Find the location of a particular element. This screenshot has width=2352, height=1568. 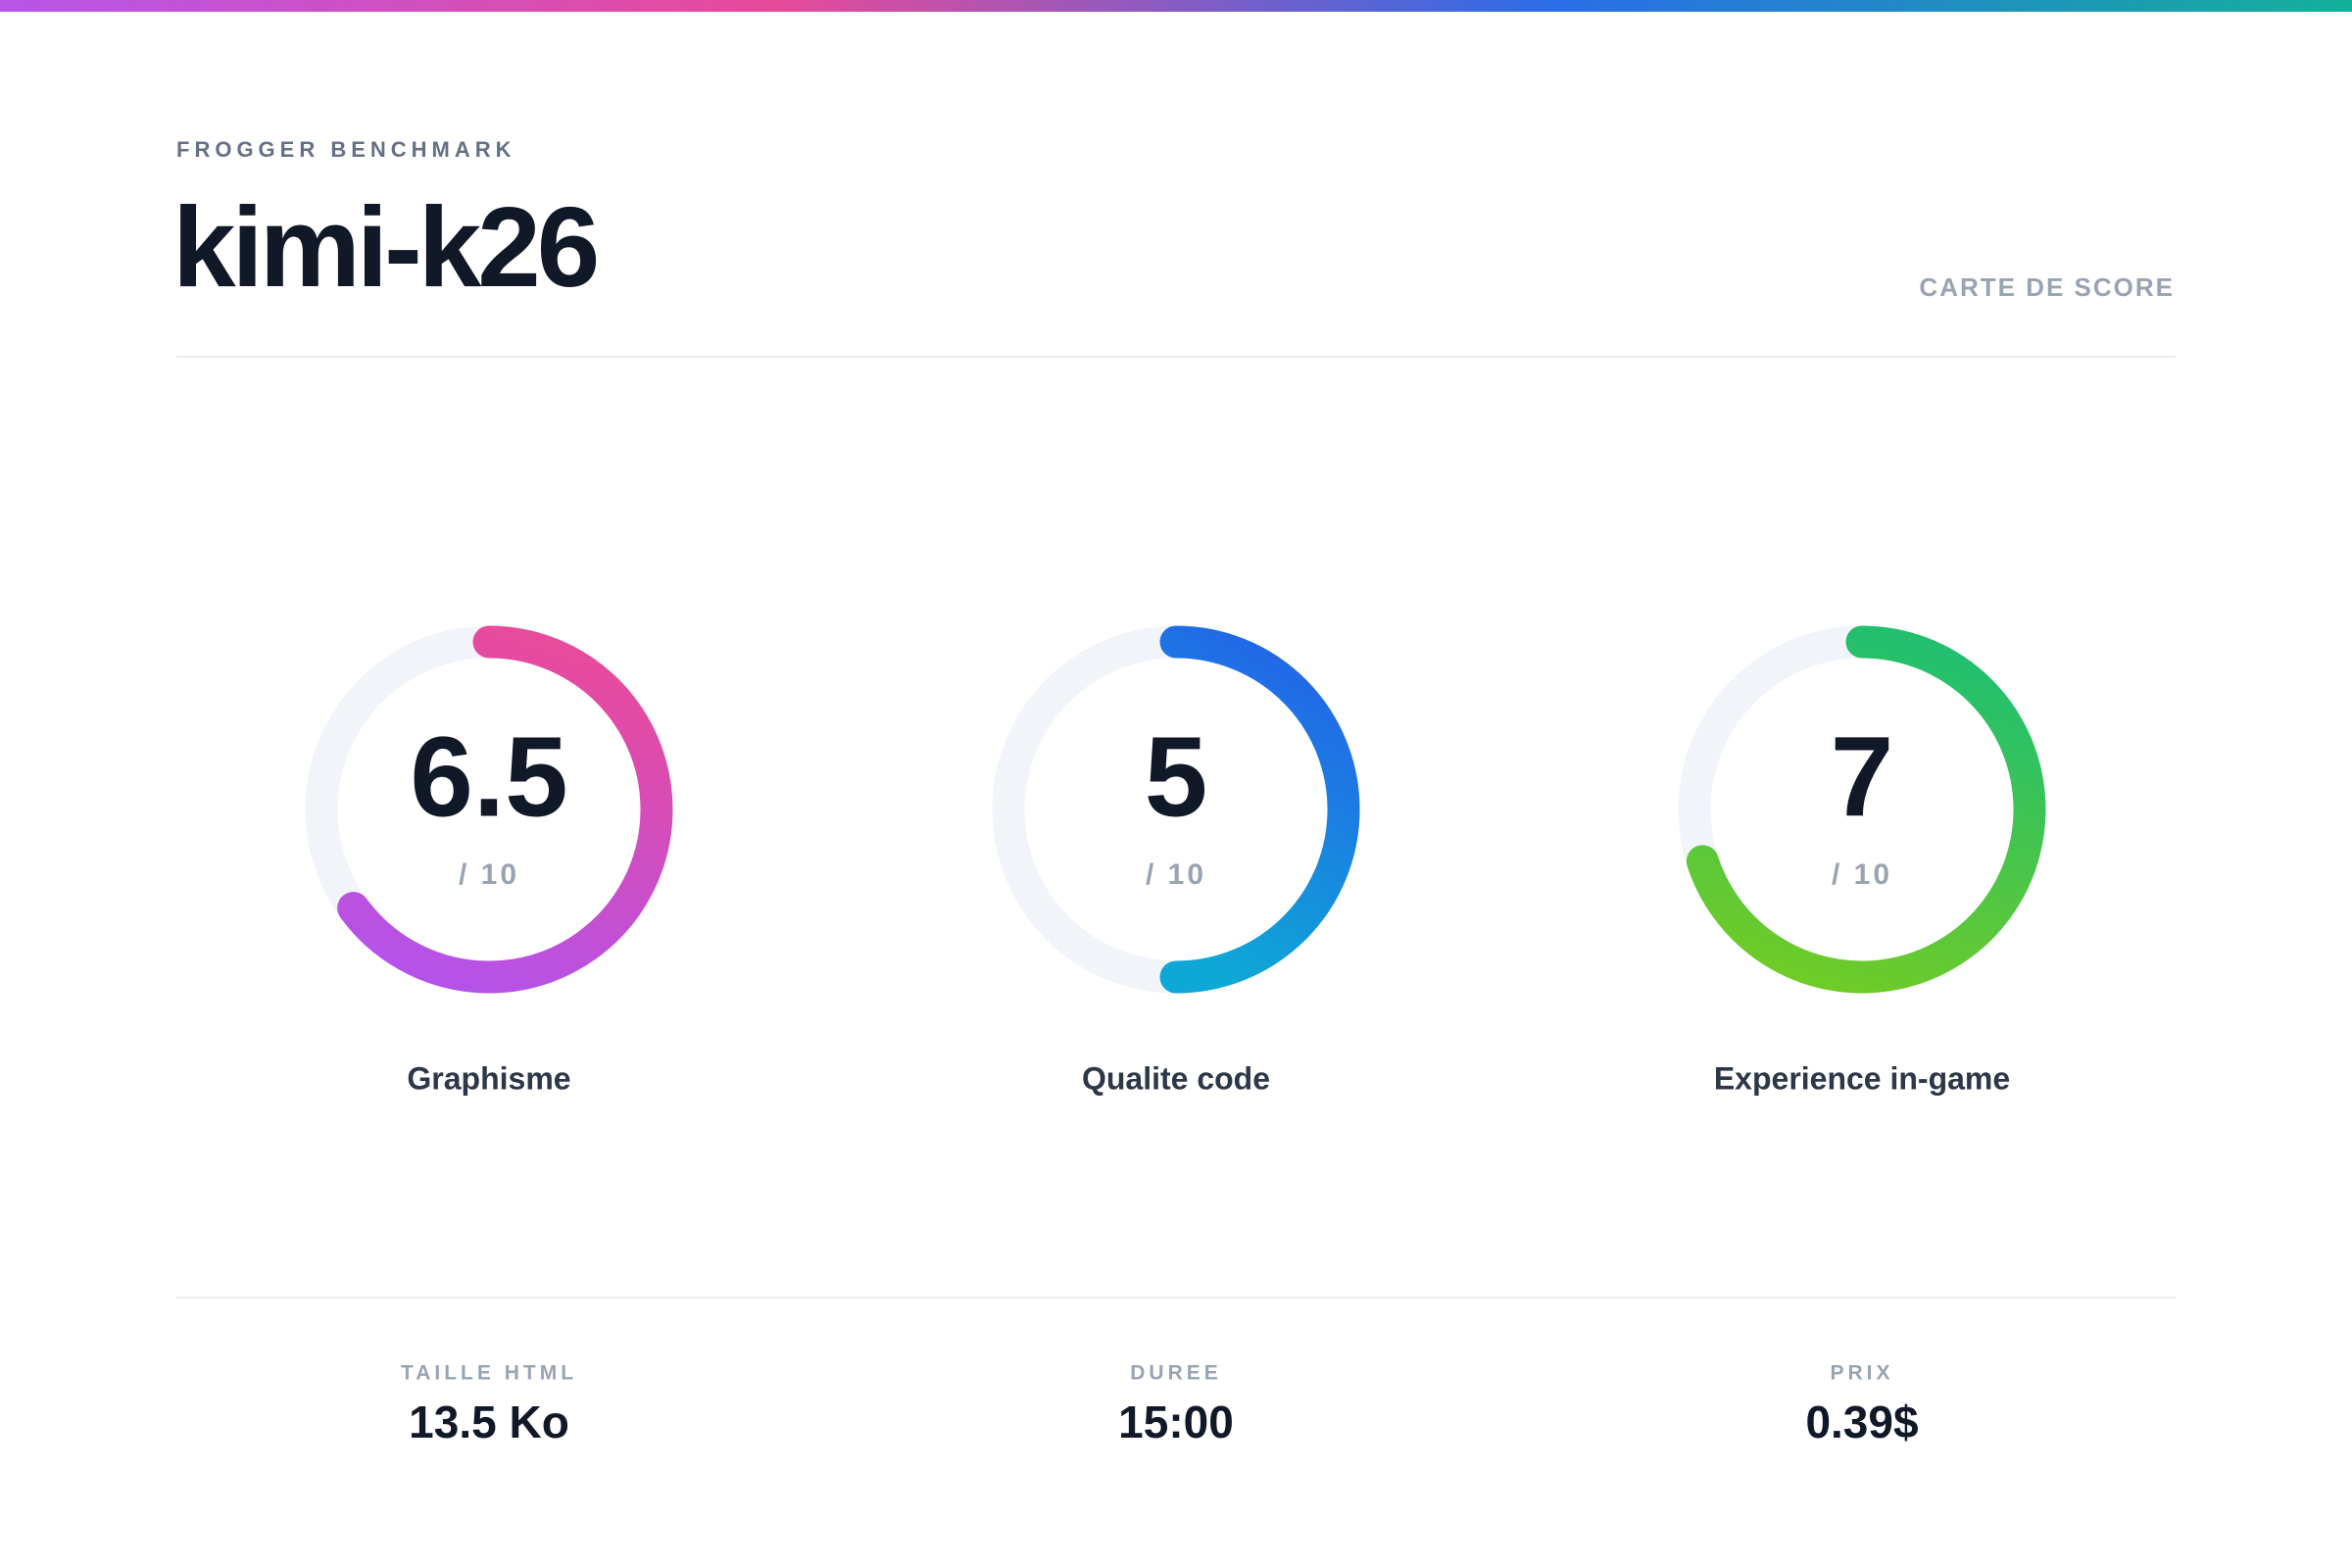

stat-label: DUREE is located at coordinates (1176, 1373).